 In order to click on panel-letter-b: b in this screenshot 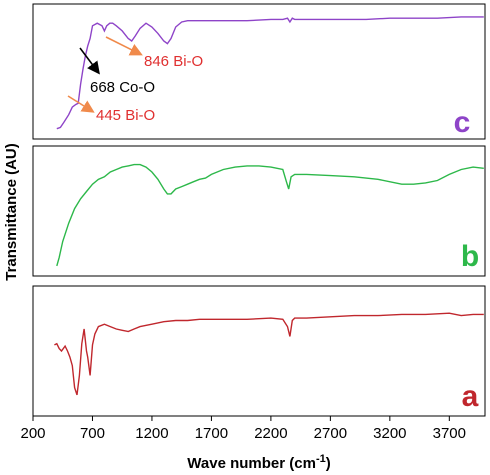, I will do `click(470, 256)`.